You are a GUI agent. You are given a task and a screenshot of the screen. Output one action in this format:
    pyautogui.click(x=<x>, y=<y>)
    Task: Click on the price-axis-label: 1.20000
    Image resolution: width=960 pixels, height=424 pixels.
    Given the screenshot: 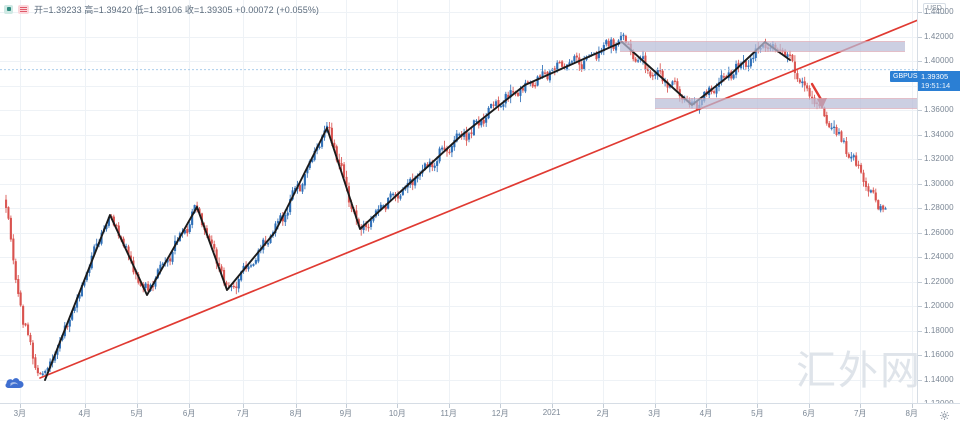 What is the action you would take?
    pyautogui.click(x=939, y=306)
    